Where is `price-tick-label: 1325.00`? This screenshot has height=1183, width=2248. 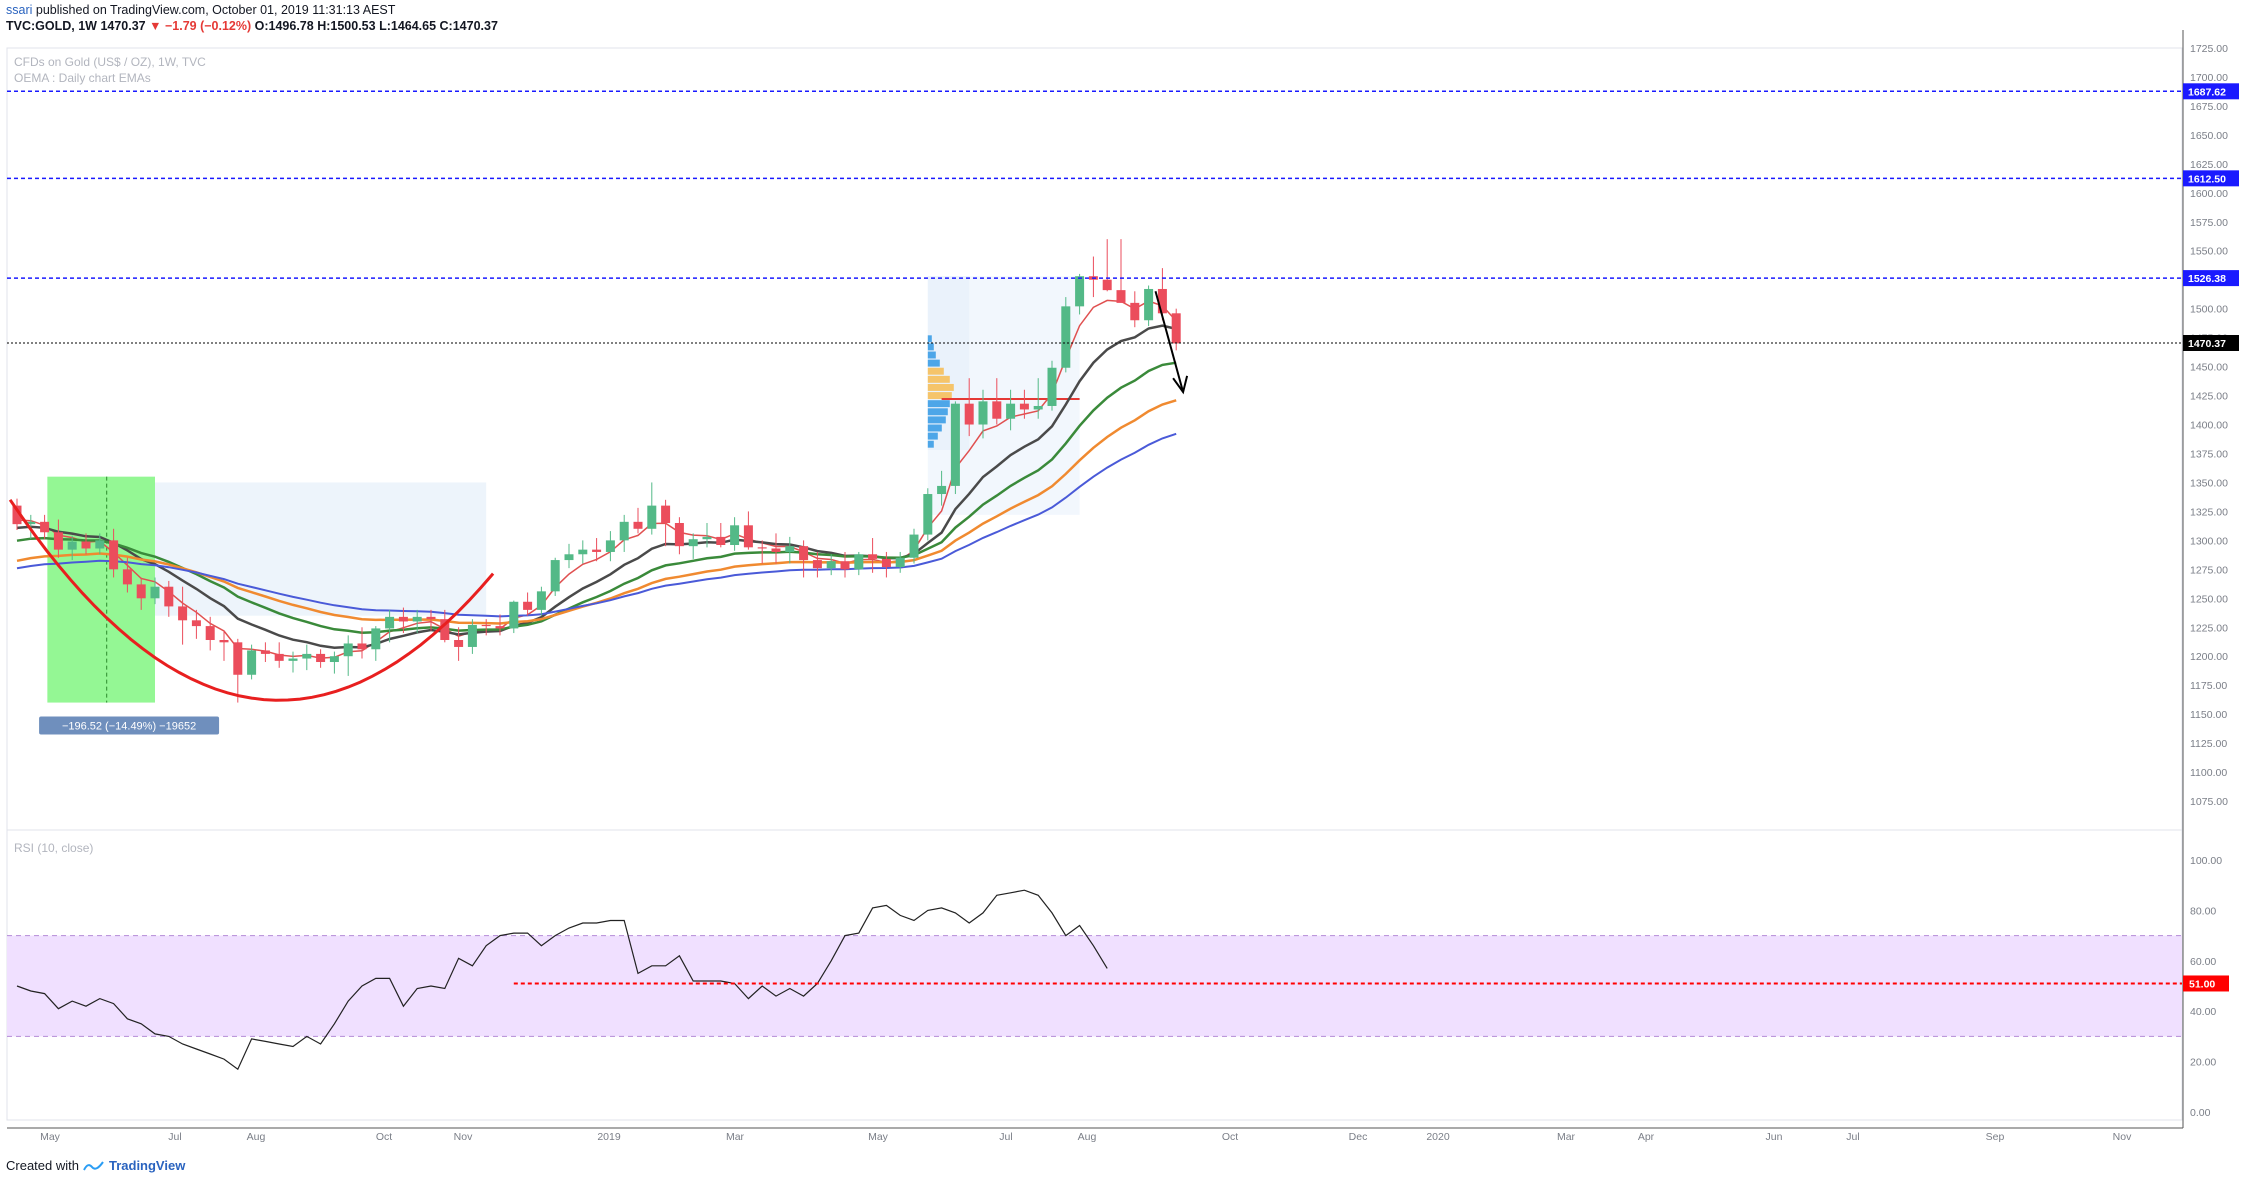 price-tick-label: 1325.00 is located at coordinates (2209, 512).